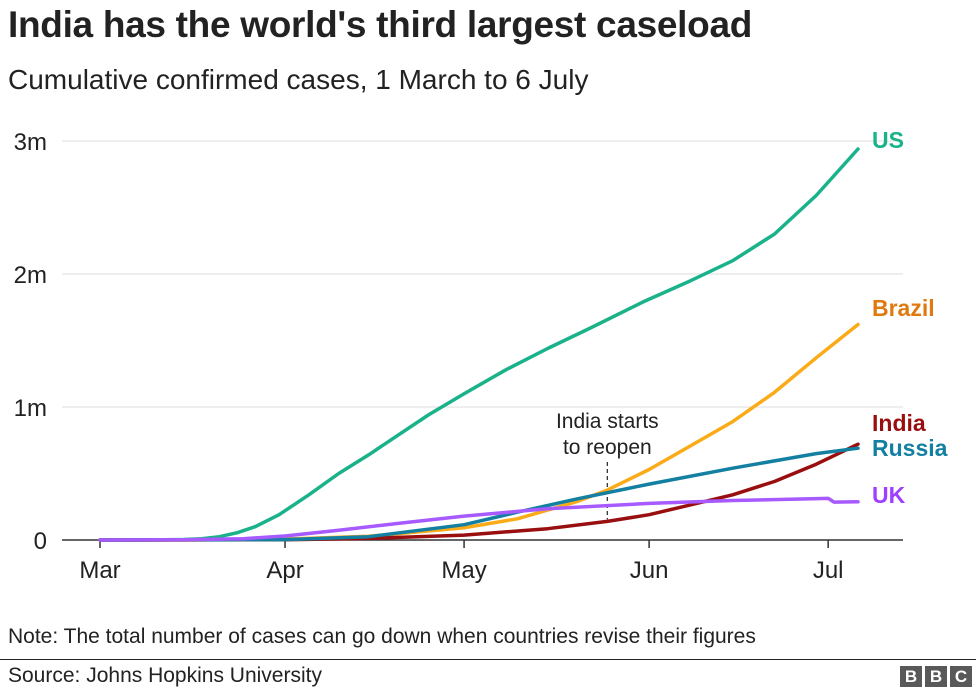 This screenshot has width=976, height=690. What do you see at coordinates (479, 519) in the screenshot?
I see `series-line-uk` at bounding box center [479, 519].